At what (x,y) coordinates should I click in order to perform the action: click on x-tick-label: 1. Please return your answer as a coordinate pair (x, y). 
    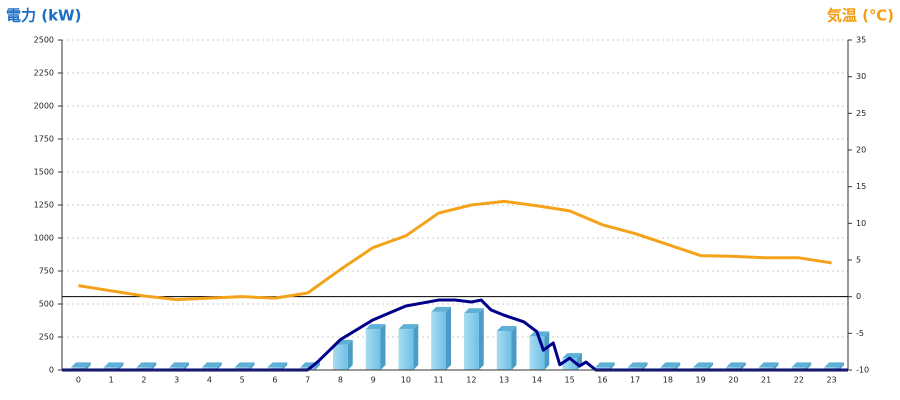
    Looking at the image, I should click on (111, 380).